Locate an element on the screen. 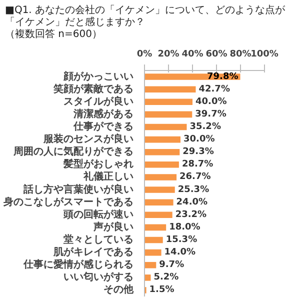  data-label: 42.7% is located at coordinates (214, 89).